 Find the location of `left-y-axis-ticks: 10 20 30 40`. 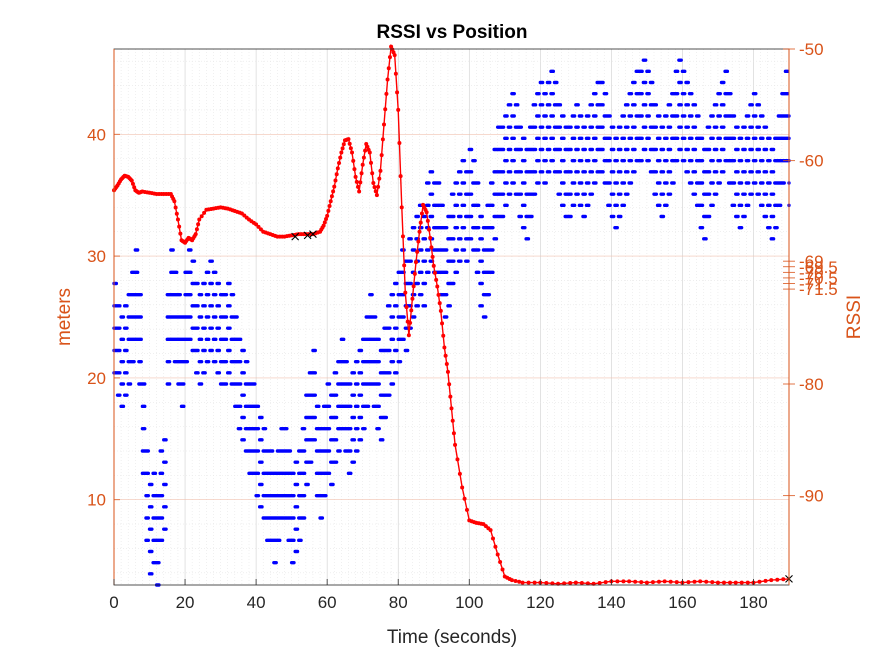

left-y-axis-ticks: 10 20 30 40 is located at coordinates (103, 317).